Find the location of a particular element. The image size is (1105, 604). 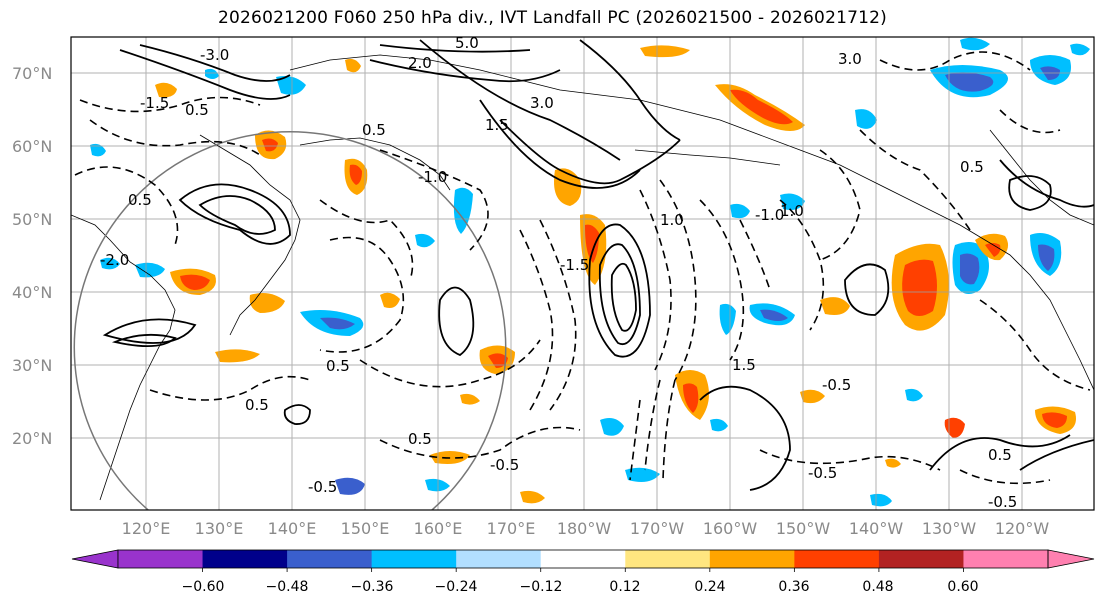

lon-label: 160°W is located at coordinates (730, 528).